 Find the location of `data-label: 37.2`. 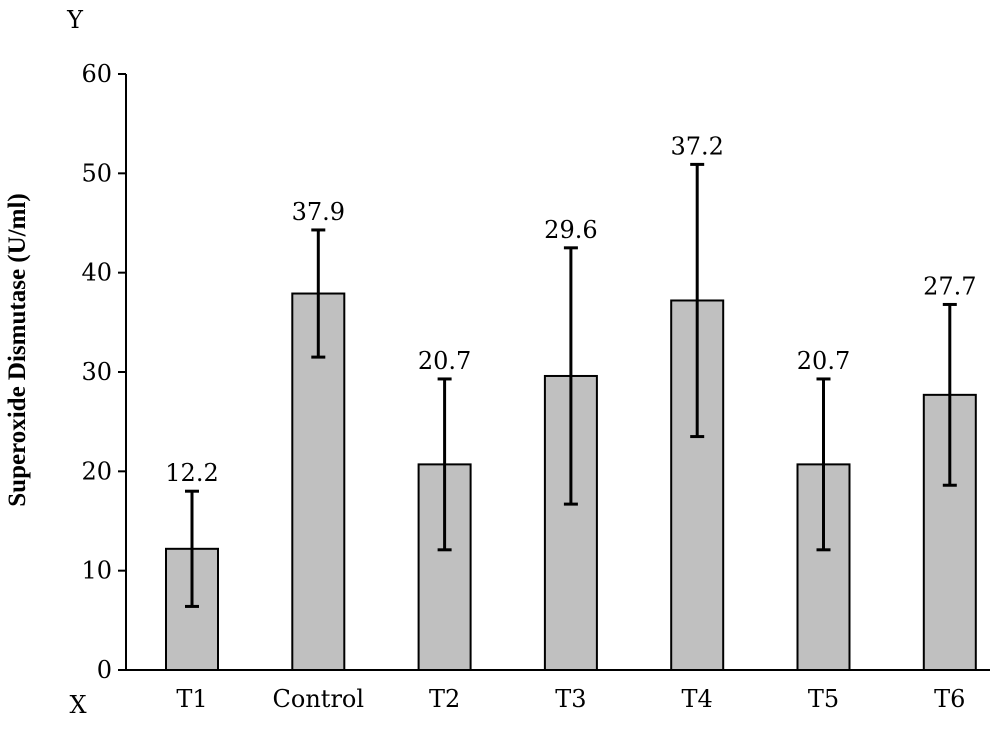

data-label: 37.2 is located at coordinates (696, 146).